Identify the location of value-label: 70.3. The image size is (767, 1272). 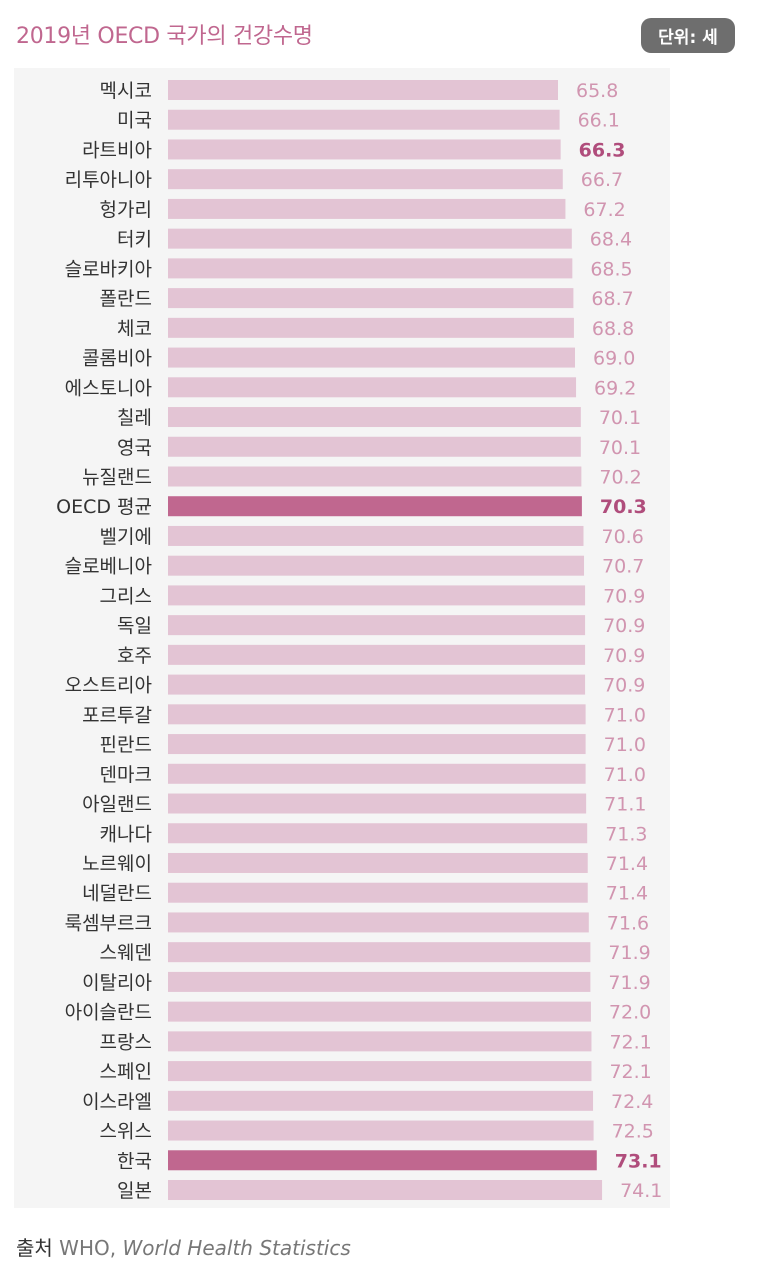
(623, 507).